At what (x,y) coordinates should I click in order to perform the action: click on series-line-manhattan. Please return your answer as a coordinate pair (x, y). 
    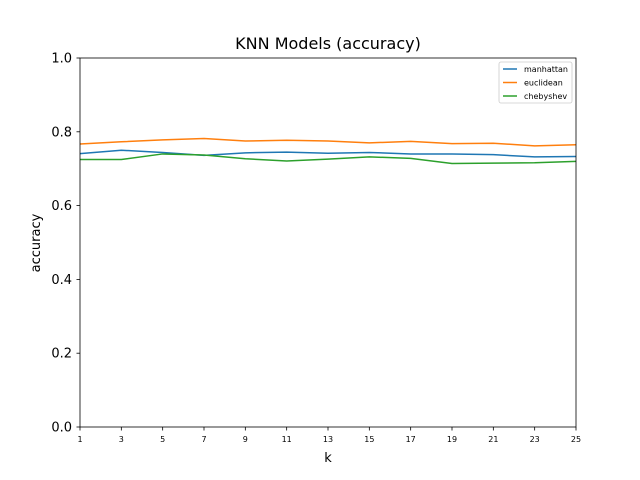
    Looking at the image, I should click on (328, 153).